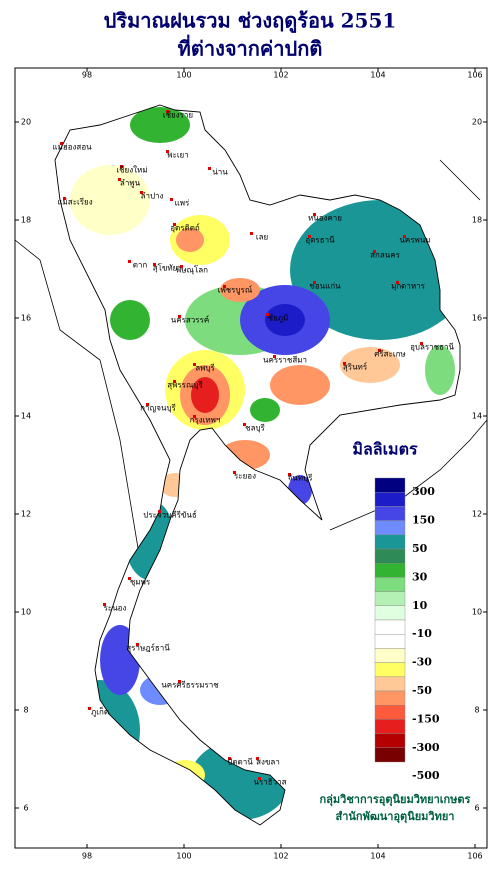 Image resolution: width=500 pixels, height=875 pixels. Describe the element at coordinates (182, 203) in the screenshot. I see `place-name: แพร่` at that location.